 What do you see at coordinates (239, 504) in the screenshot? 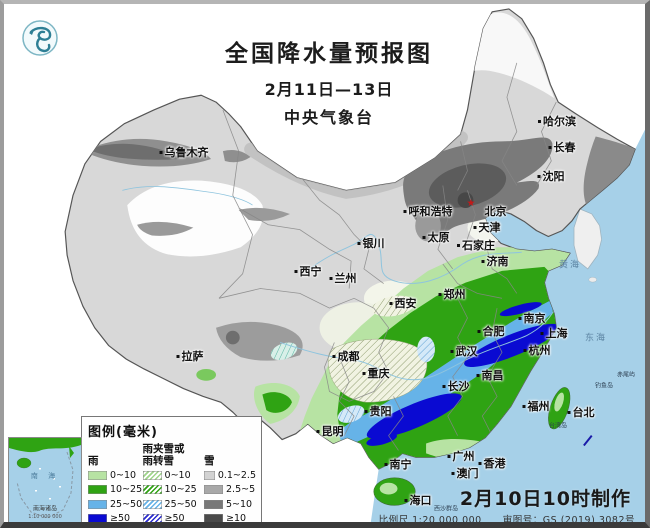
I see `legend-label: 5~10` at bounding box center [239, 504].